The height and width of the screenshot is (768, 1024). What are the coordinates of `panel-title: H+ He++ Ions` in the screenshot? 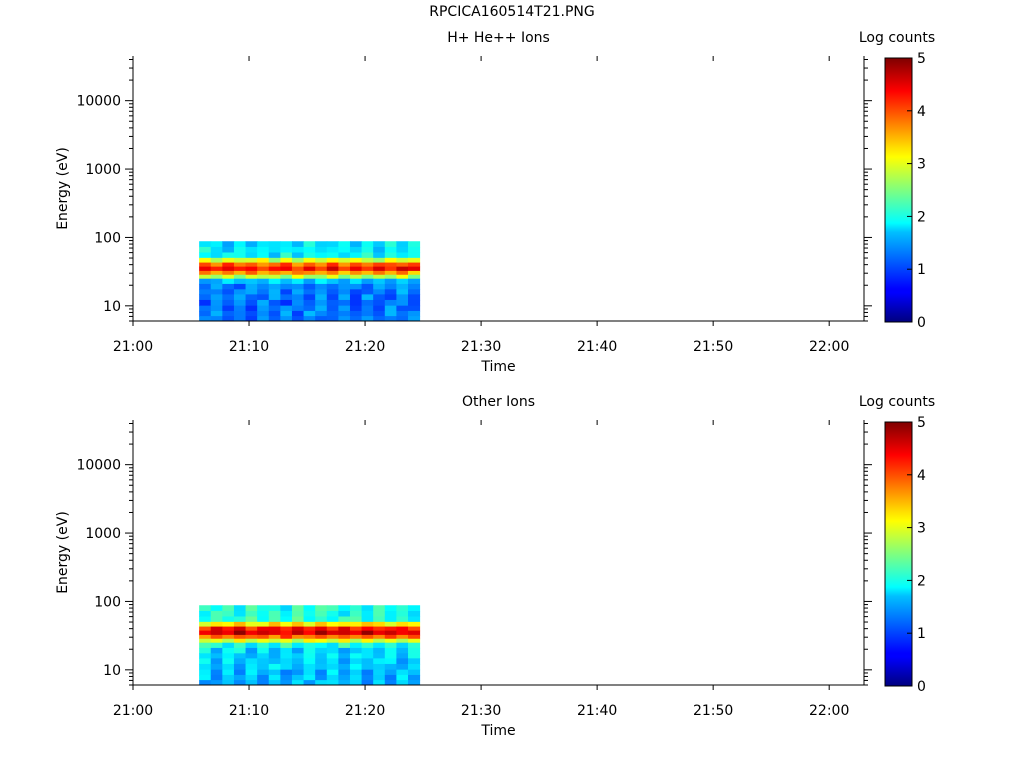 It's located at (498, 38).